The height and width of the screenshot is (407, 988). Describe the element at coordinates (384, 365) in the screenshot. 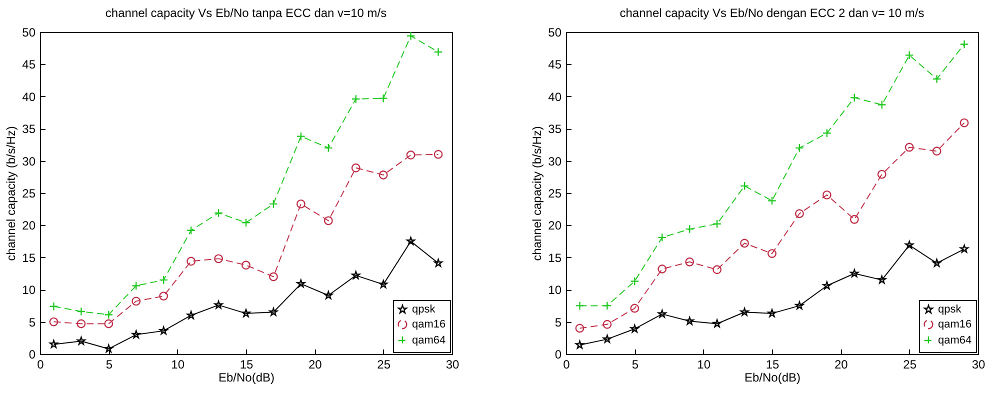

I see `x-tick-label: 25` at that location.